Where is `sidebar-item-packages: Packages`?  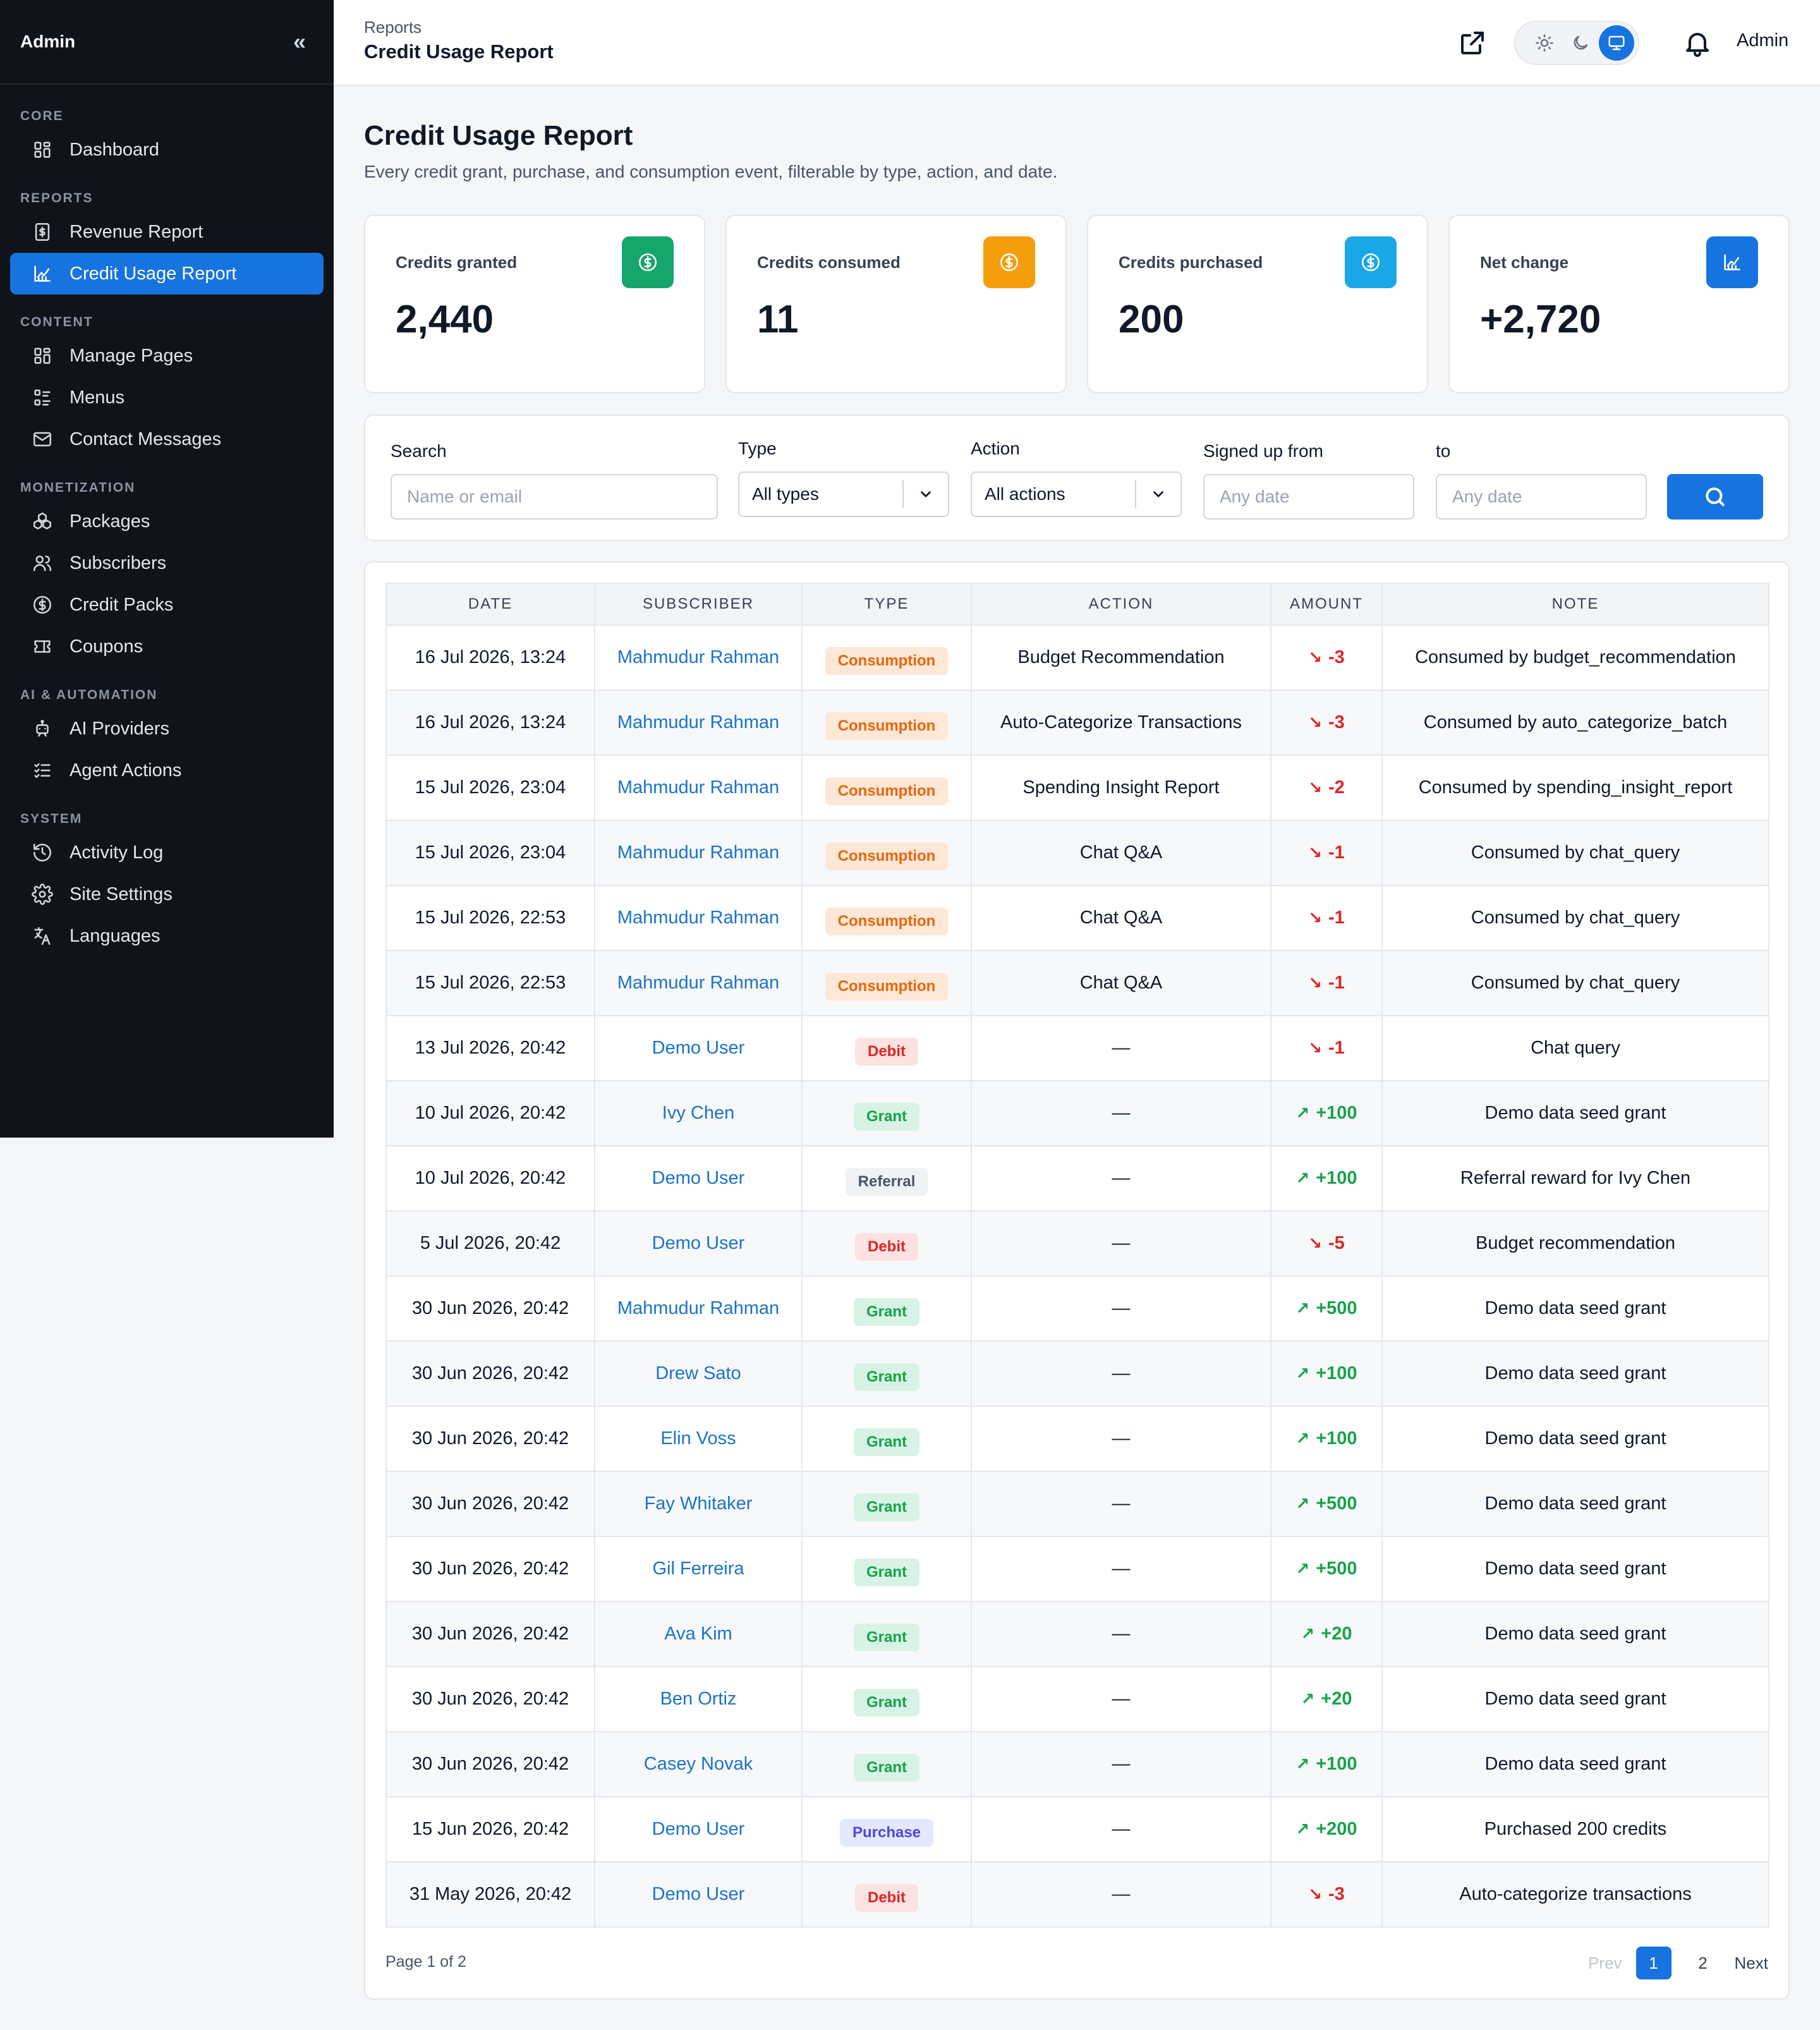
sidebar-item-packages: Packages is located at coordinates (167, 521).